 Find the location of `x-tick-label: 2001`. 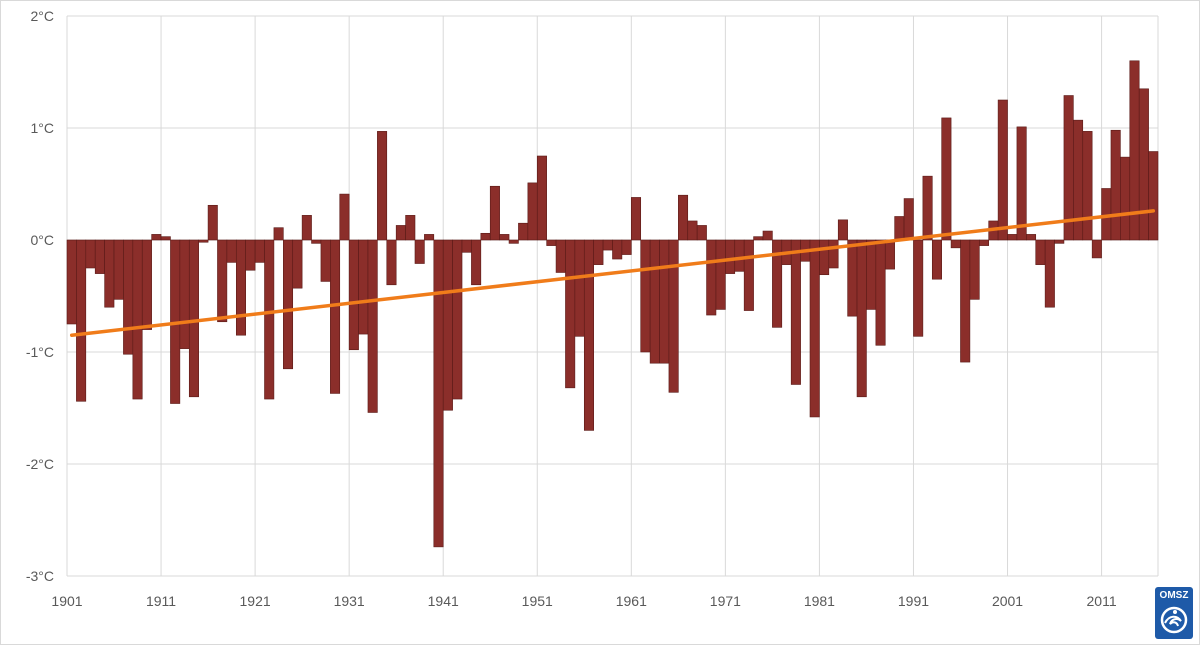

x-tick-label: 2001 is located at coordinates (1007, 601).